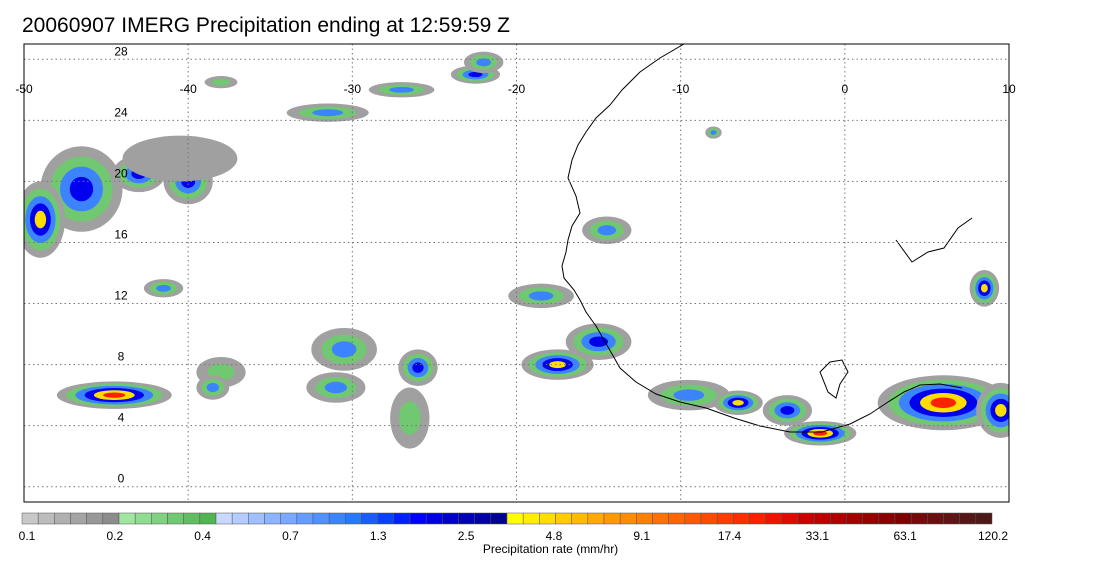  What do you see at coordinates (906, 536) in the screenshot?
I see `colorbar-tick-label: 63.1` at bounding box center [906, 536].